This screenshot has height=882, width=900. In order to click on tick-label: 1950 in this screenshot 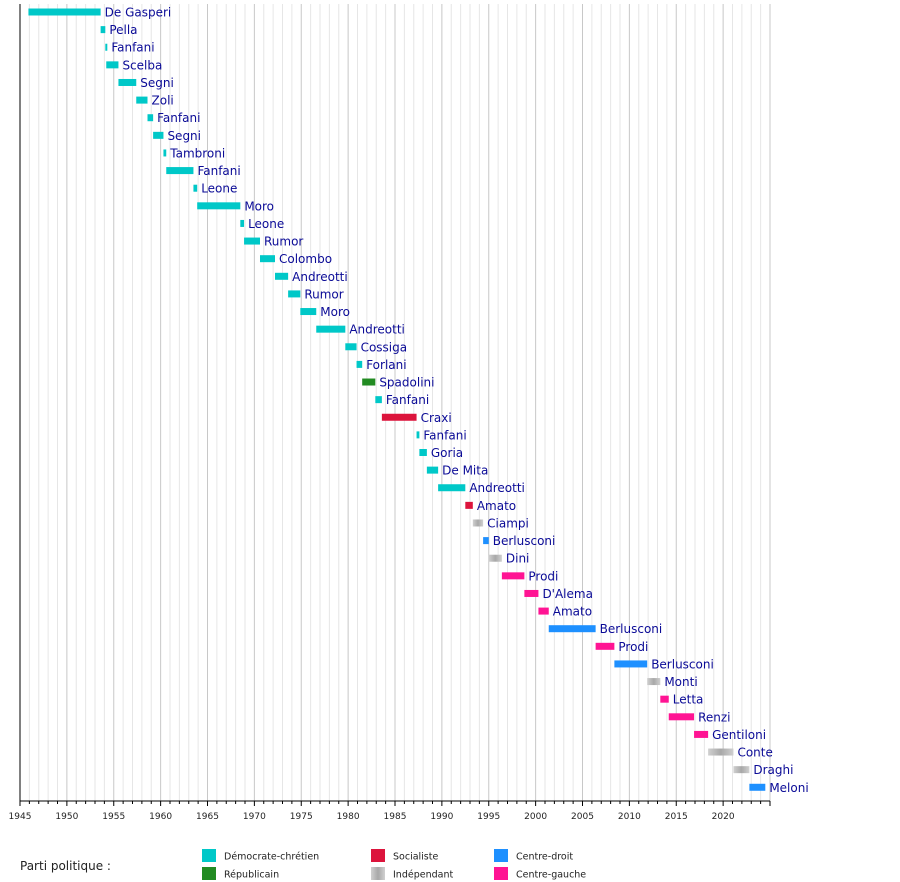, I will do `click(66, 817)`.